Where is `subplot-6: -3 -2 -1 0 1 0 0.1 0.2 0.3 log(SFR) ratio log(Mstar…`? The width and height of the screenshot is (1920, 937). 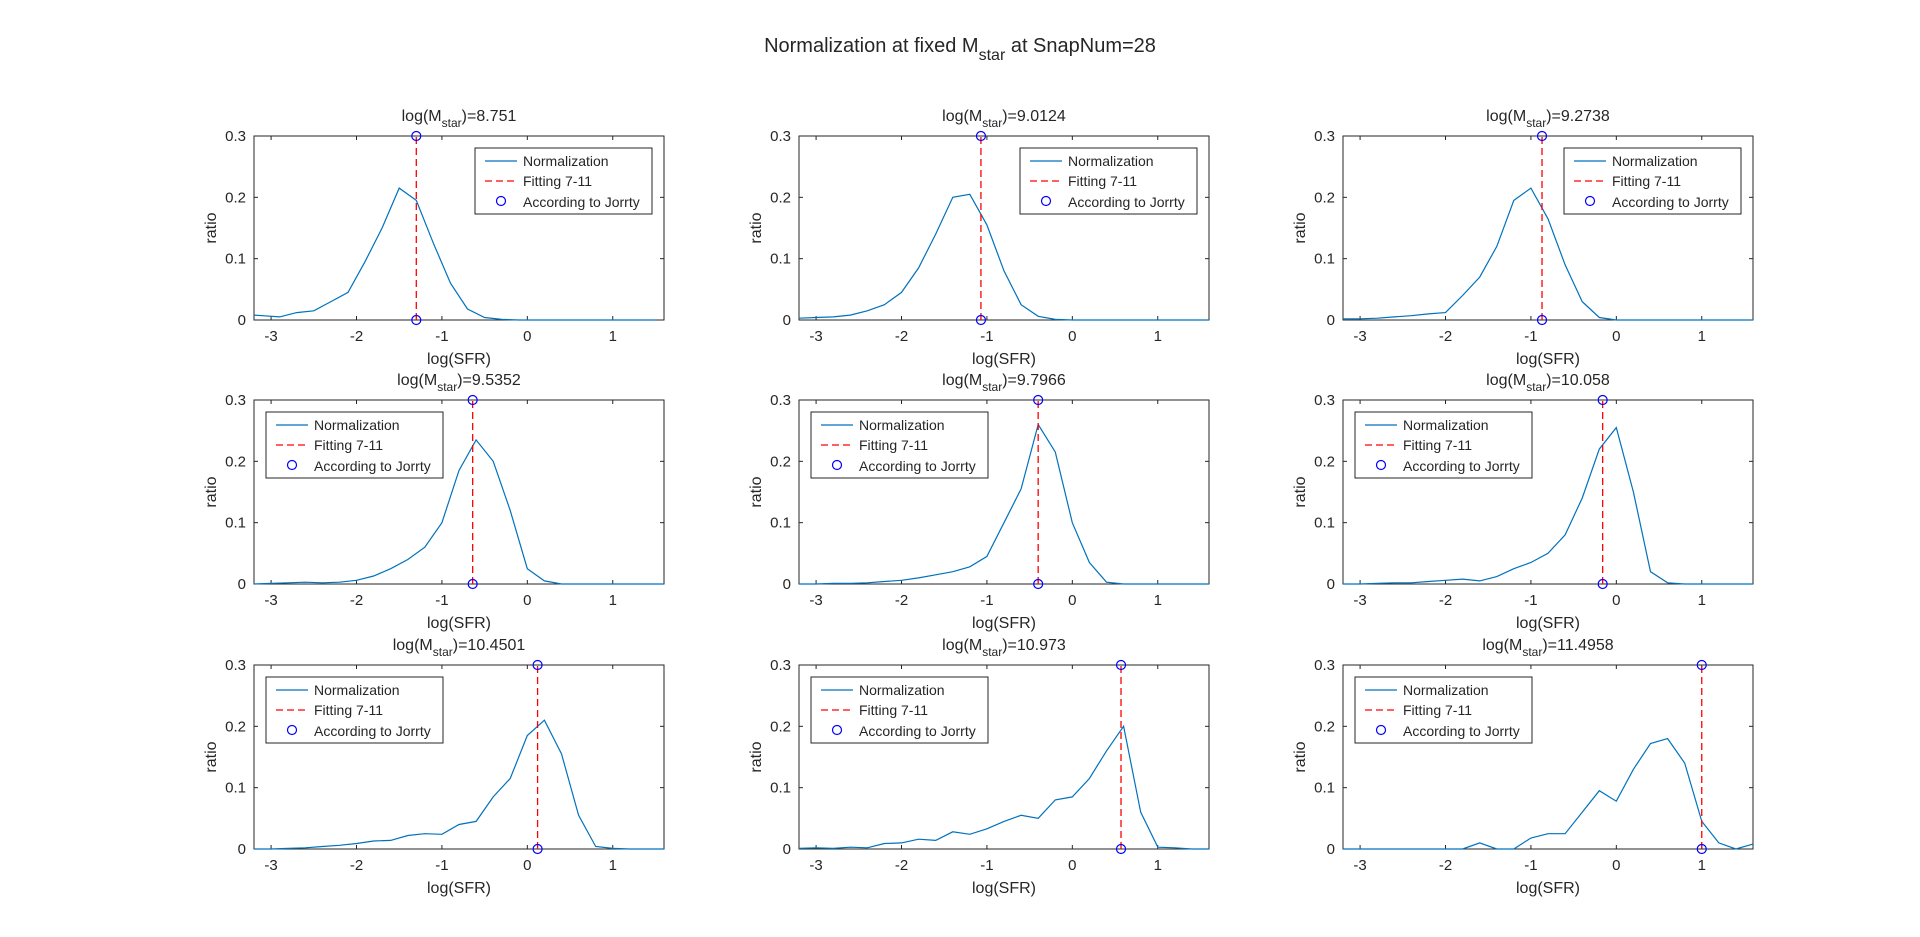 subplot-6: -3 -2 -1 0 1 0 0.1 0.2 0.3 log(SFR) ratio log(Mstar… is located at coordinates (1523, 502).